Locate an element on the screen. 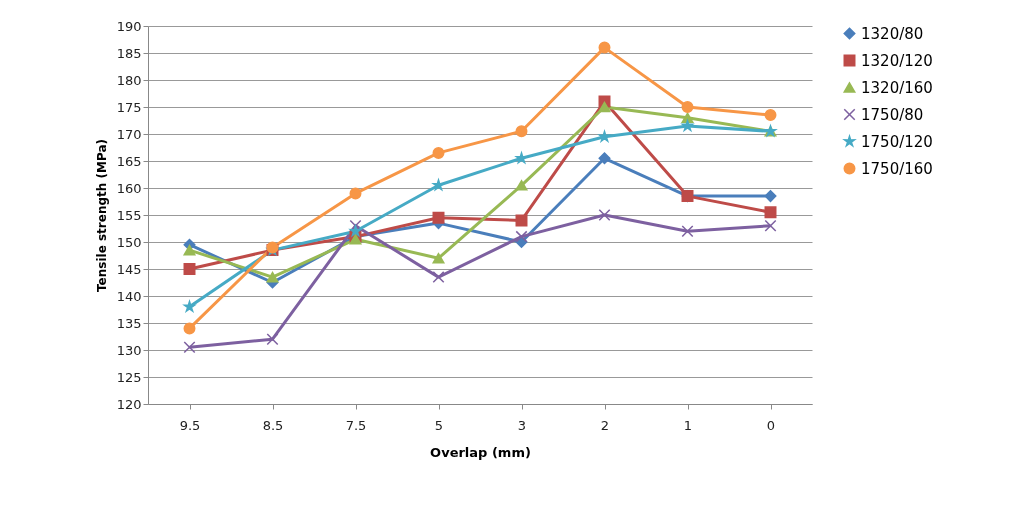  x-tick-label: 0 is located at coordinates (771, 425).